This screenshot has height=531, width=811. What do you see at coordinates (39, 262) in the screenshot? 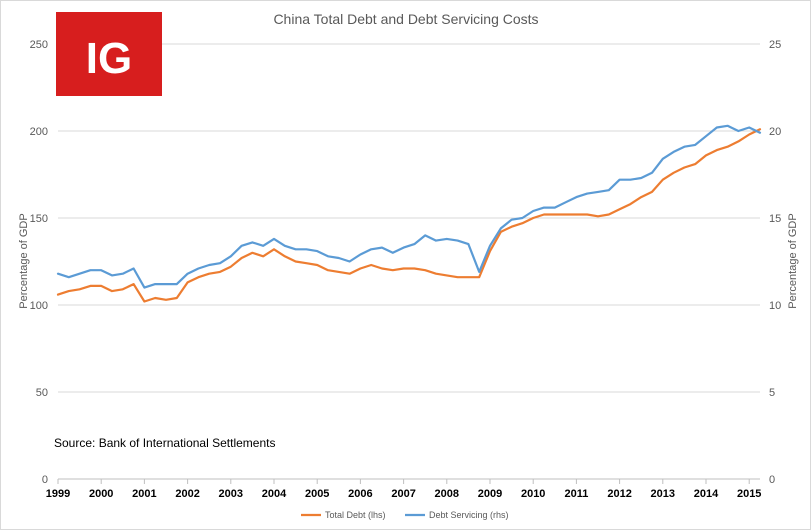
I see `left-axis-ticks: 0 50 100 150 200 250` at bounding box center [39, 262].